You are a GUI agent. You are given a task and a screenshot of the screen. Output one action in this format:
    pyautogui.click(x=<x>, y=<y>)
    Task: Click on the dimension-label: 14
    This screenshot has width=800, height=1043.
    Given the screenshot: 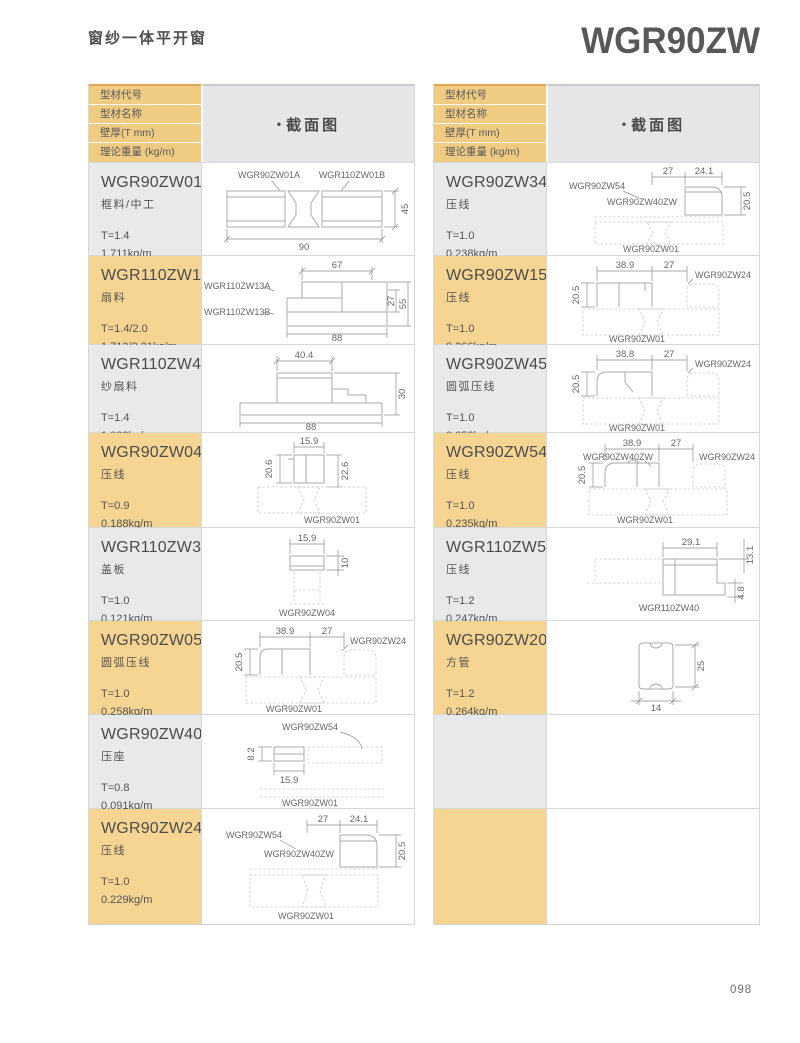 What is the action you would take?
    pyautogui.click(x=656, y=708)
    